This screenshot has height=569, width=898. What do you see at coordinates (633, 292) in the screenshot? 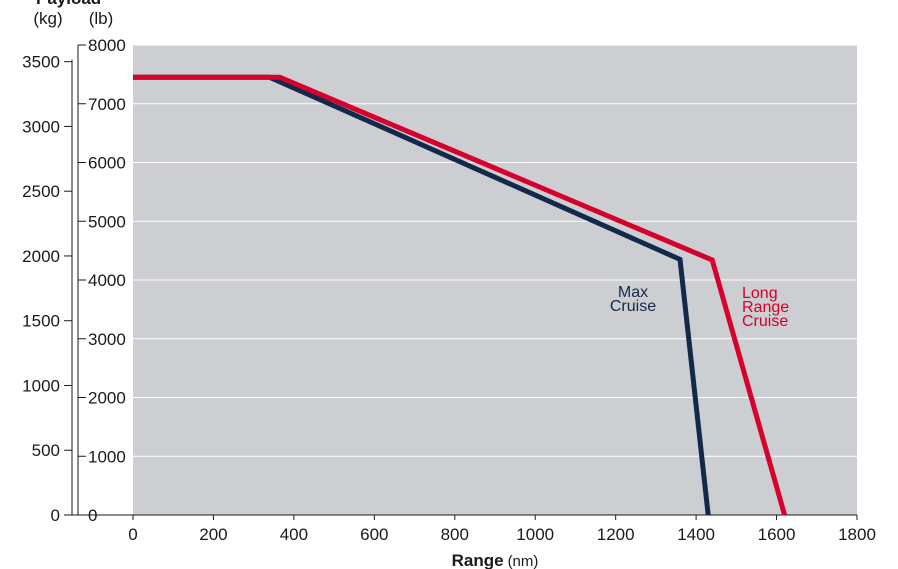
I see `series-label-0-line-0: Max` at bounding box center [633, 292].